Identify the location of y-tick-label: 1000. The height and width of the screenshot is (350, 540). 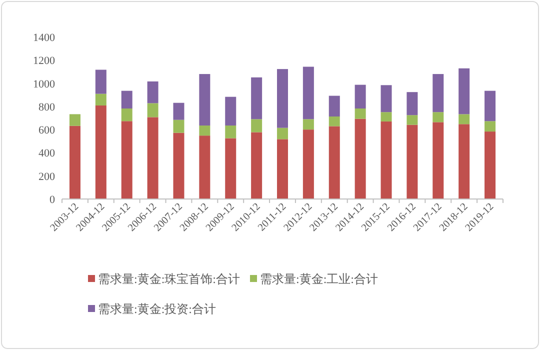
(44, 84).